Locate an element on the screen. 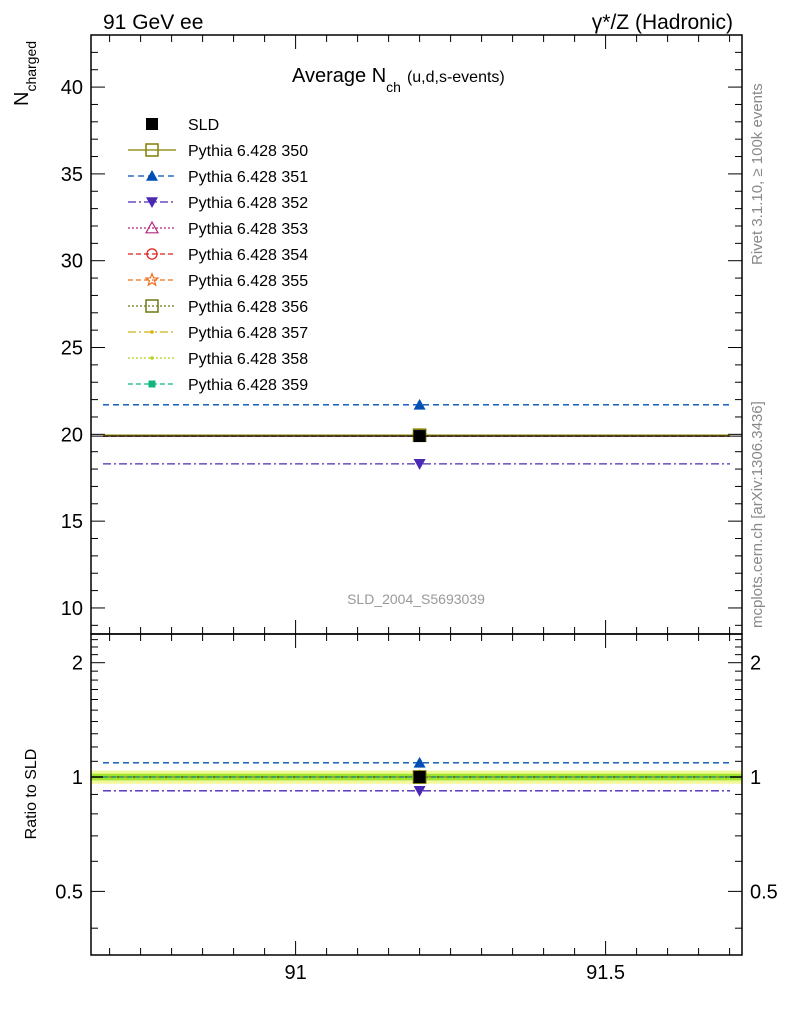  legend-label: Pythia 6.428 350 is located at coordinates (248, 151).